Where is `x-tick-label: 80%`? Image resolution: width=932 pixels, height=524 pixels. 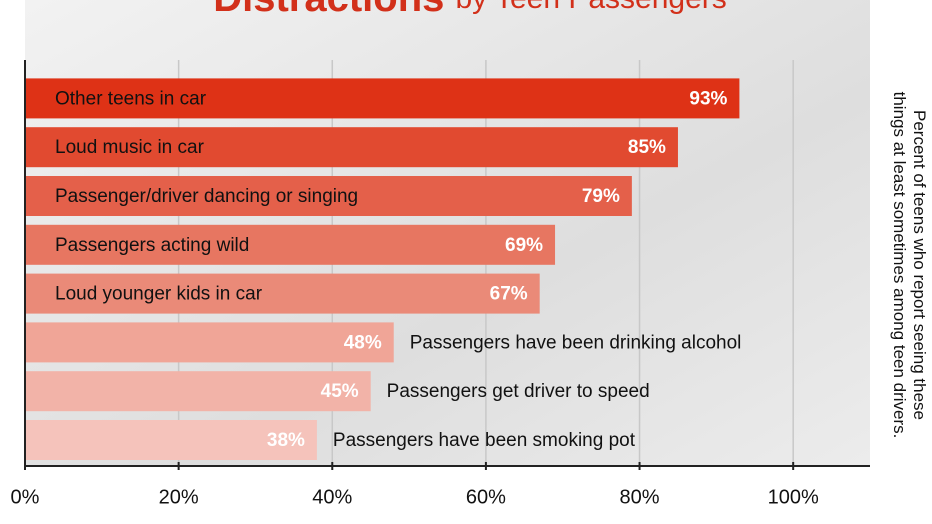
x-tick-label: 80% is located at coordinates (640, 497).